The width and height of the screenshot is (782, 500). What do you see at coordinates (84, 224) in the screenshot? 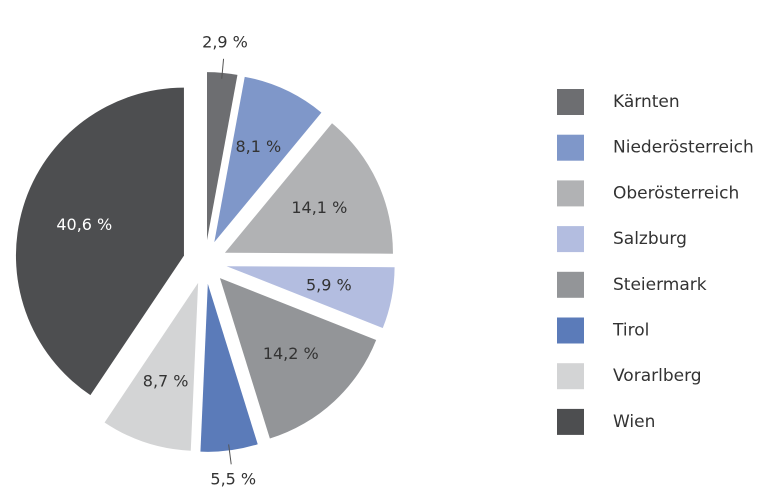
I see `data-label: 40,6 %` at bounding box center [84, 224].